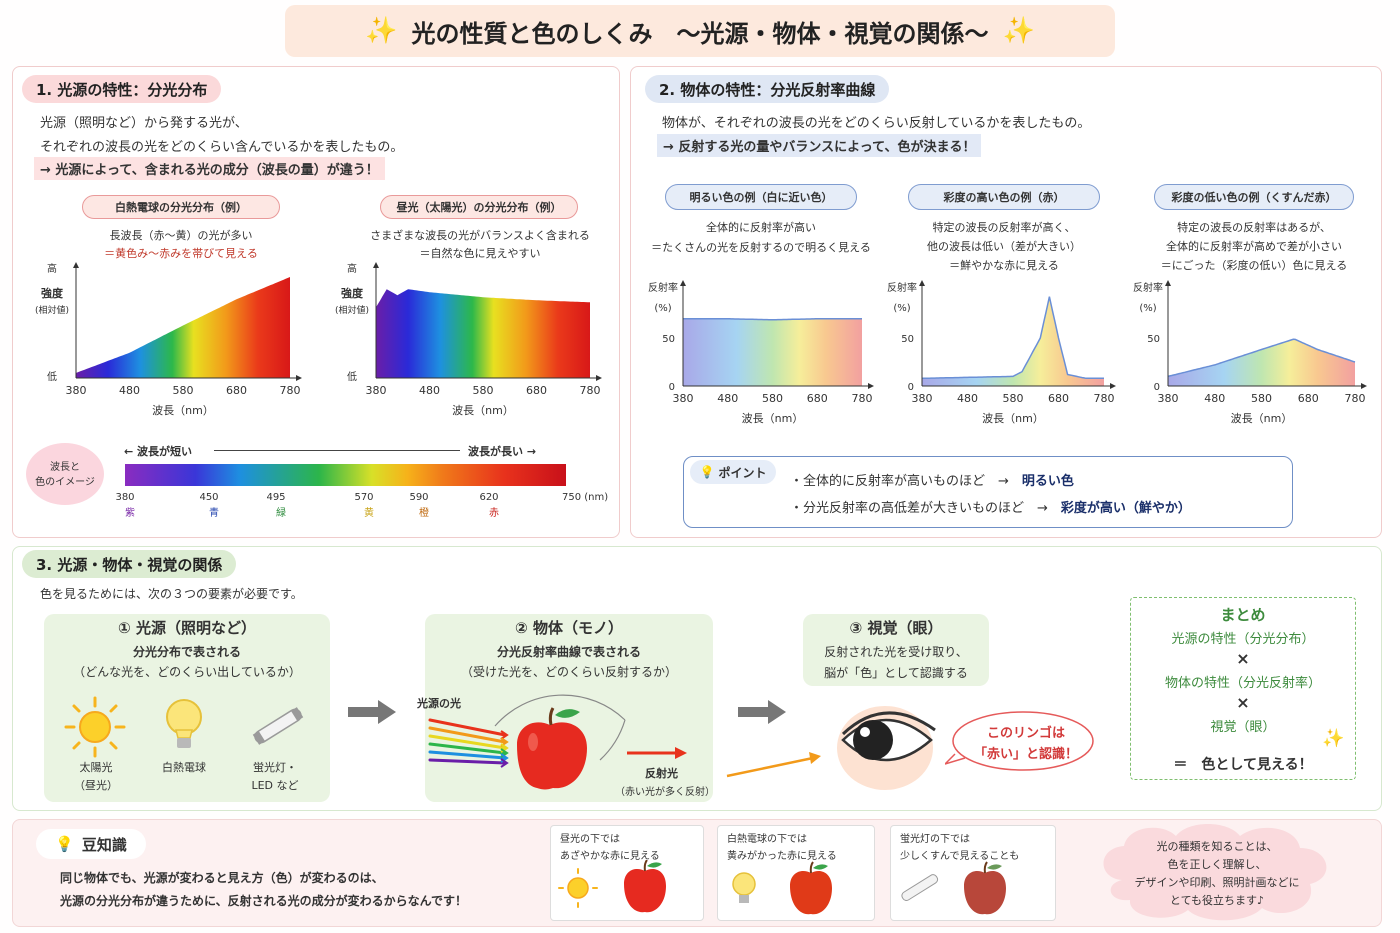  What do you see at coordinates (1243, 688) in the screenshot?
I see `summary-box` at bounding box center [1243, 688].